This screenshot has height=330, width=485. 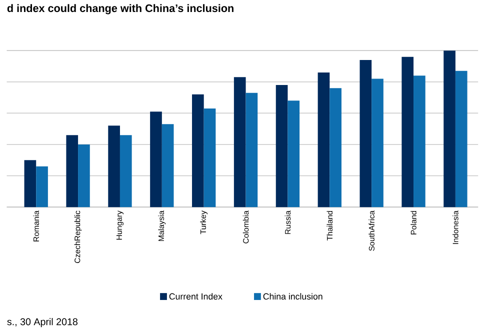 What do you see at coordinates (292, 296) in the screenshot?
I see `legend-label: China inclusion` at bounding box center [292, 296].